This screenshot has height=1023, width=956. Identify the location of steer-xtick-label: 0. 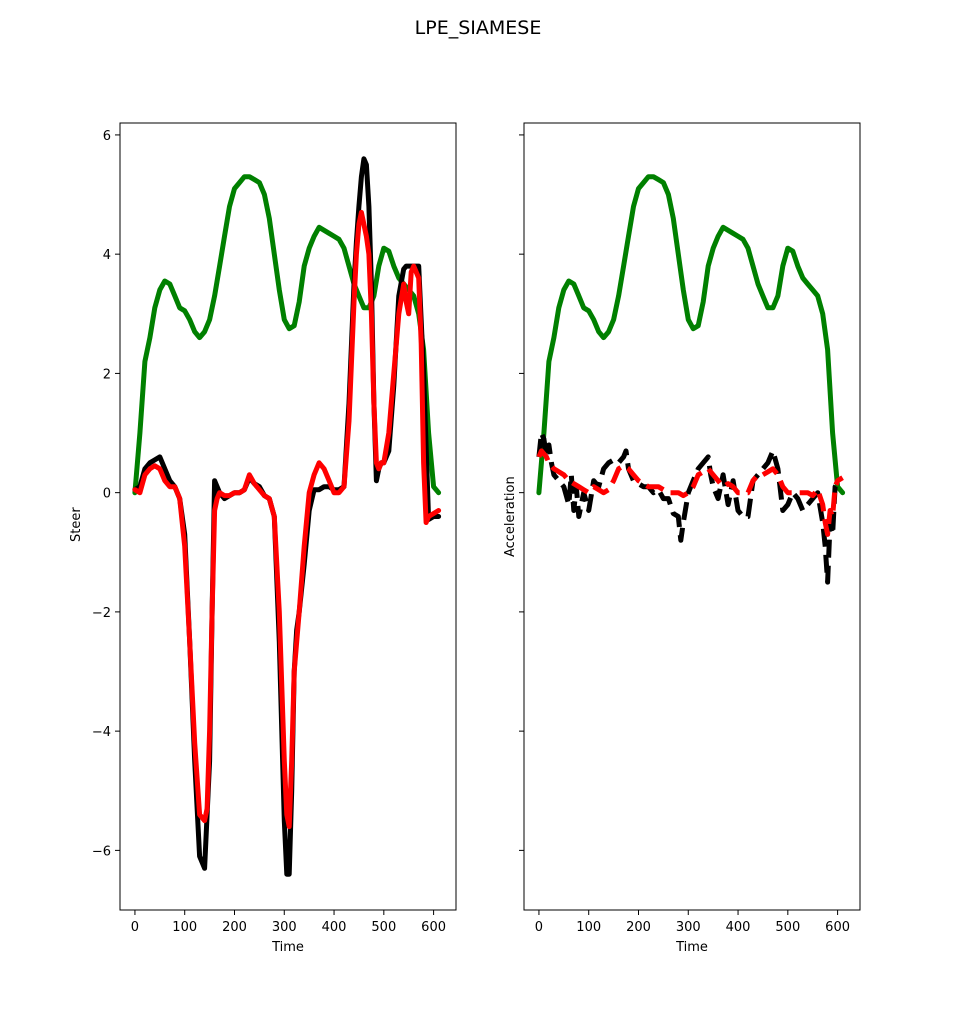
(135, 927).